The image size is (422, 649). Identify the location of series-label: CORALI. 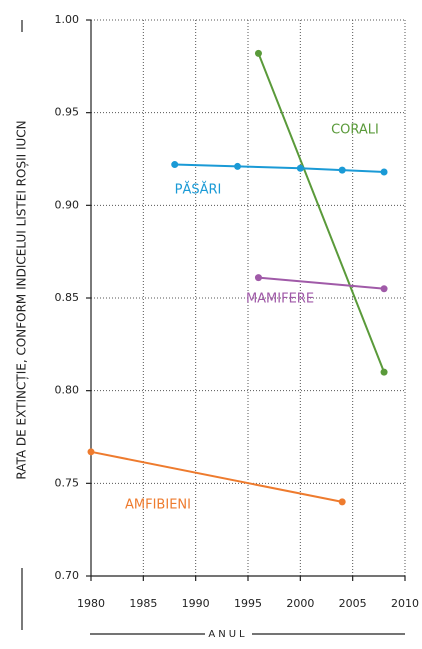
(355, 130).